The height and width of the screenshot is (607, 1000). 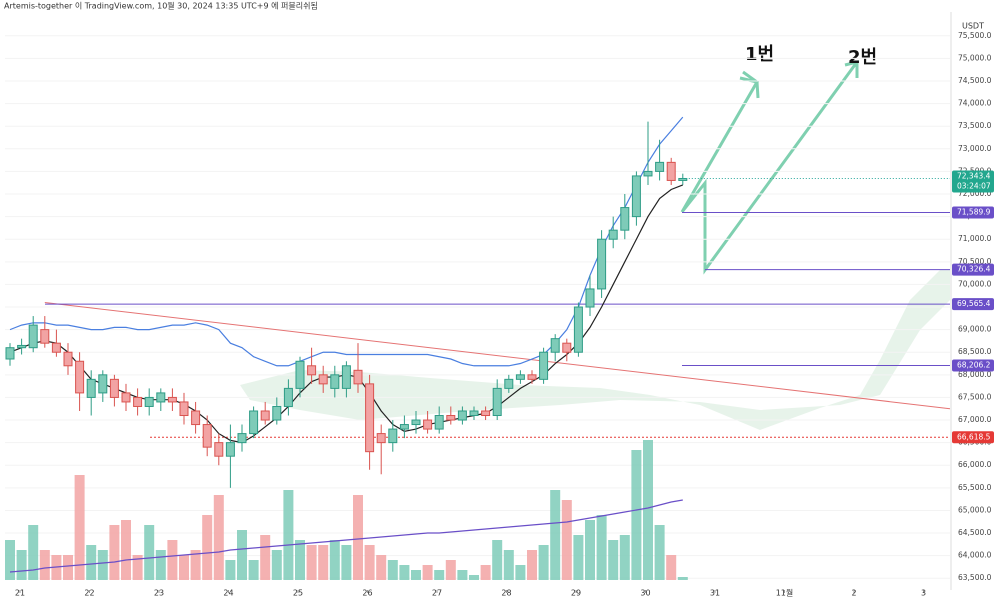 I want to click on y-tick-label: 72,000.0, so click(x=975, y=193).